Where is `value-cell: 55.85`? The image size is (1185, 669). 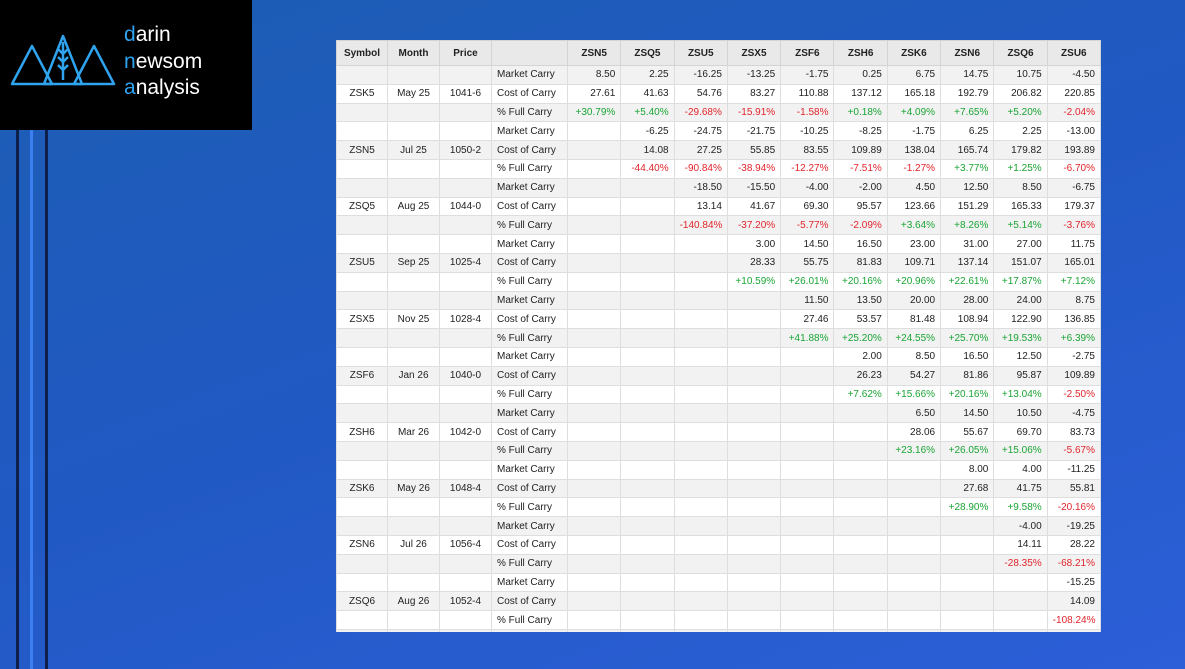
value-cell: 55.85 is located at coordinates (754, 150).